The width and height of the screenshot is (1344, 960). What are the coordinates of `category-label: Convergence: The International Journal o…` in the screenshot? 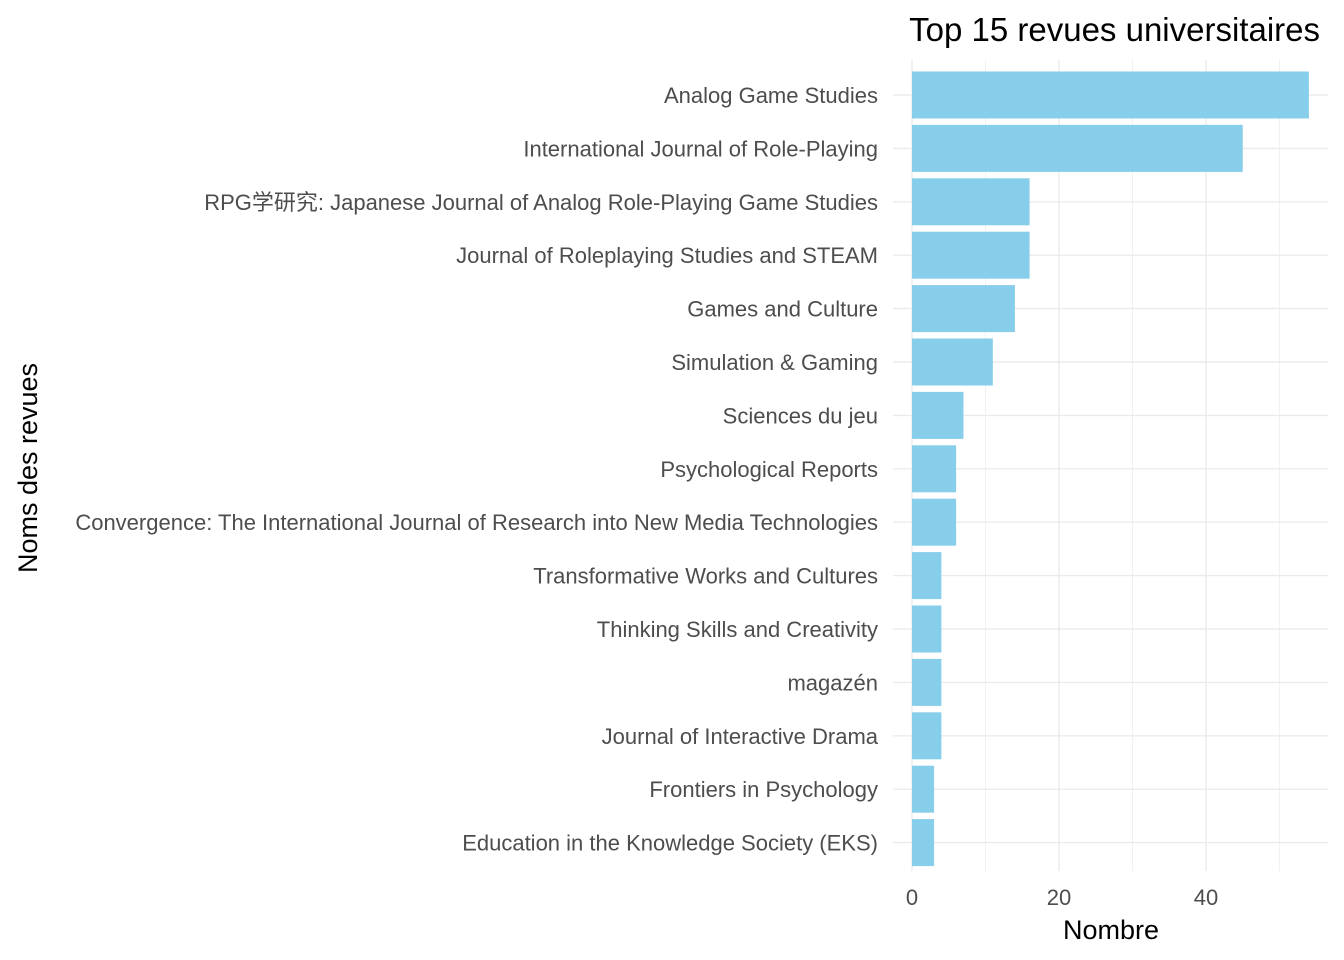 It's located at (476, 522).